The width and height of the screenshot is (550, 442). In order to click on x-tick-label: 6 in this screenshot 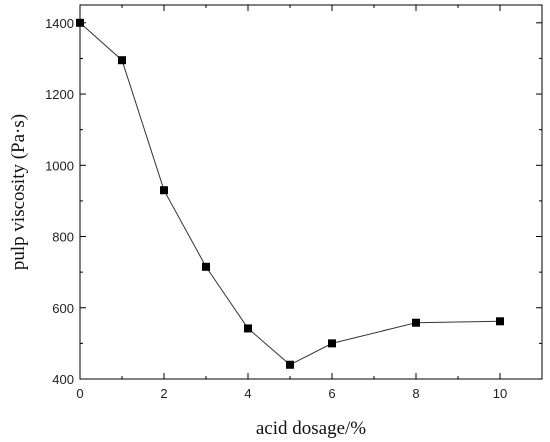, I will do `click(331, 393)`.